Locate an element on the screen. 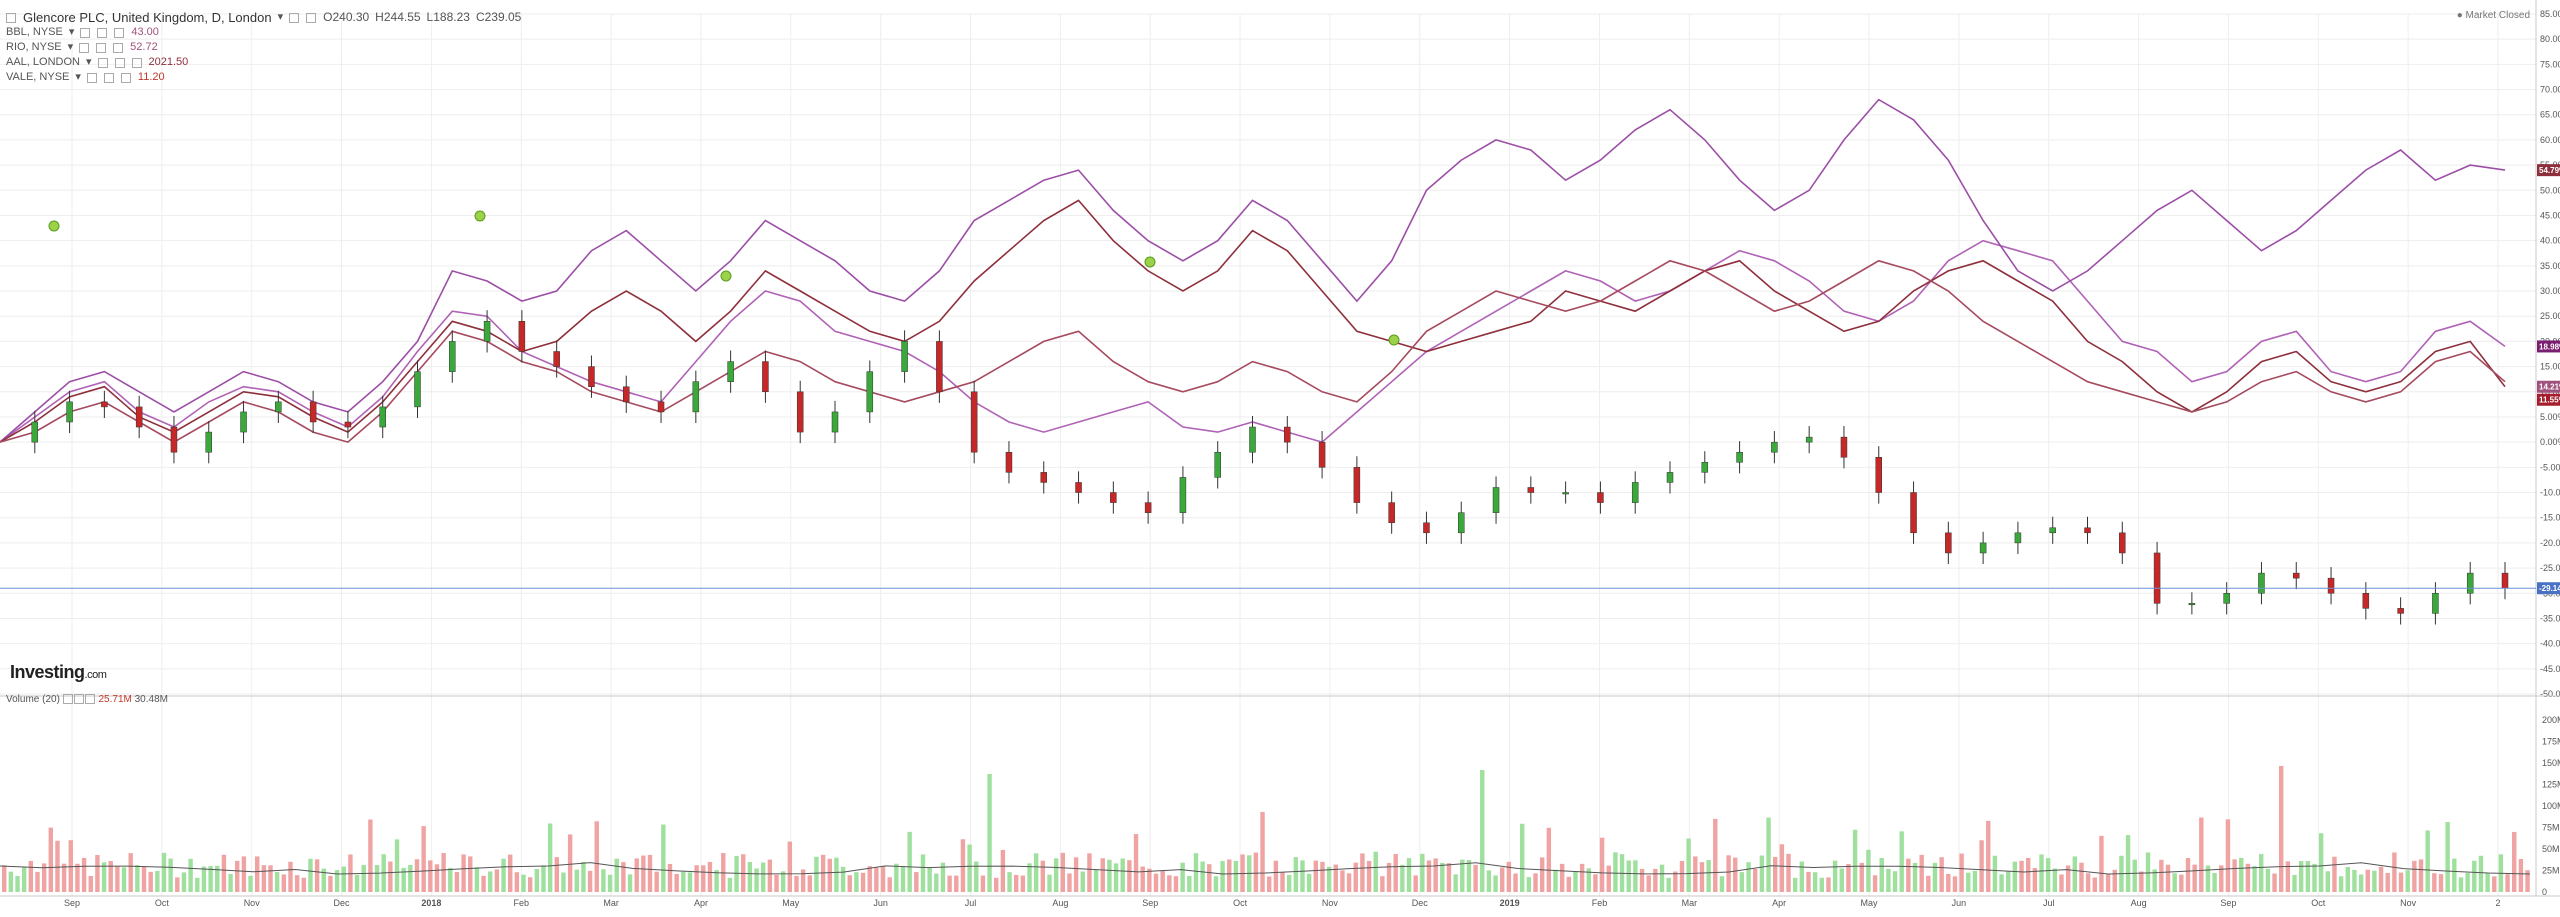 Image resolution: width=2560 pixels, height=917 pixels. last-value-tag is located at coordinates (2548, 588).